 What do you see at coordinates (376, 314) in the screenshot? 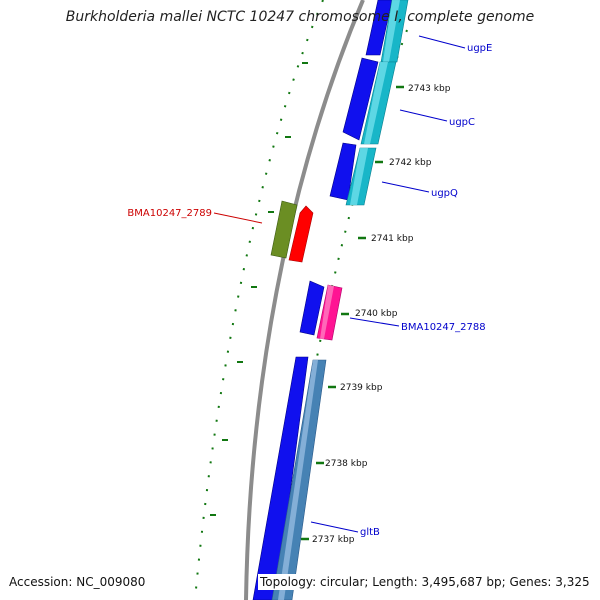
I see `tick-label-2740: 2740 kbp` at bounding box center [376, 314].